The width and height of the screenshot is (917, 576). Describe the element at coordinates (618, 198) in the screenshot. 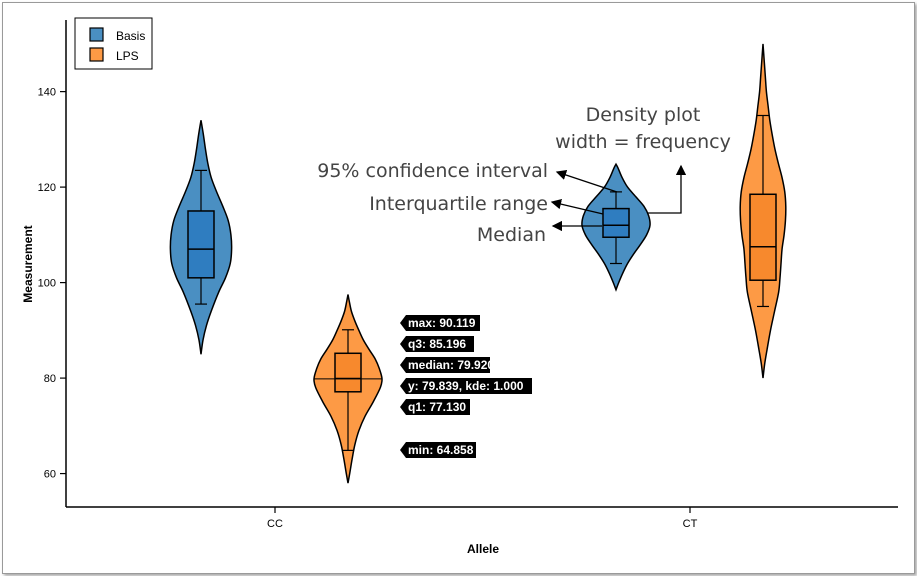

I see `annotation-arrows` at that location.